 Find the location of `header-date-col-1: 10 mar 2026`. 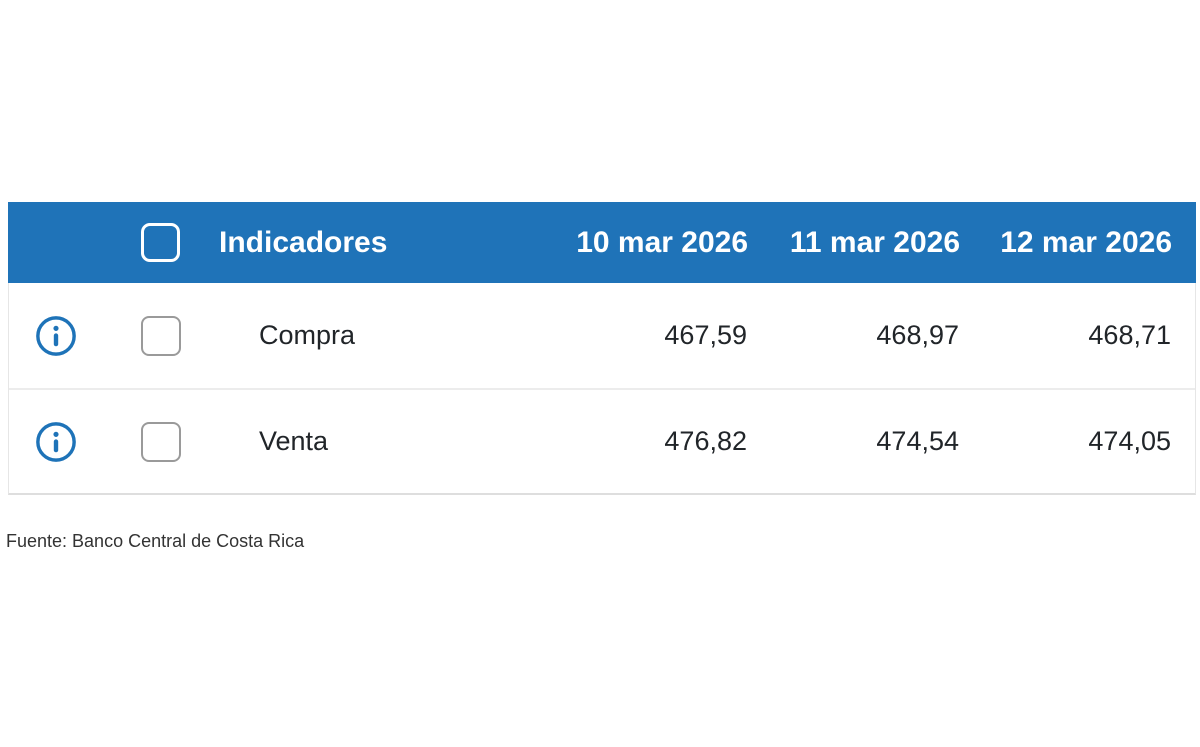

header-date-col-1: 10 mar 2026 is located at coordinates (662, 242).